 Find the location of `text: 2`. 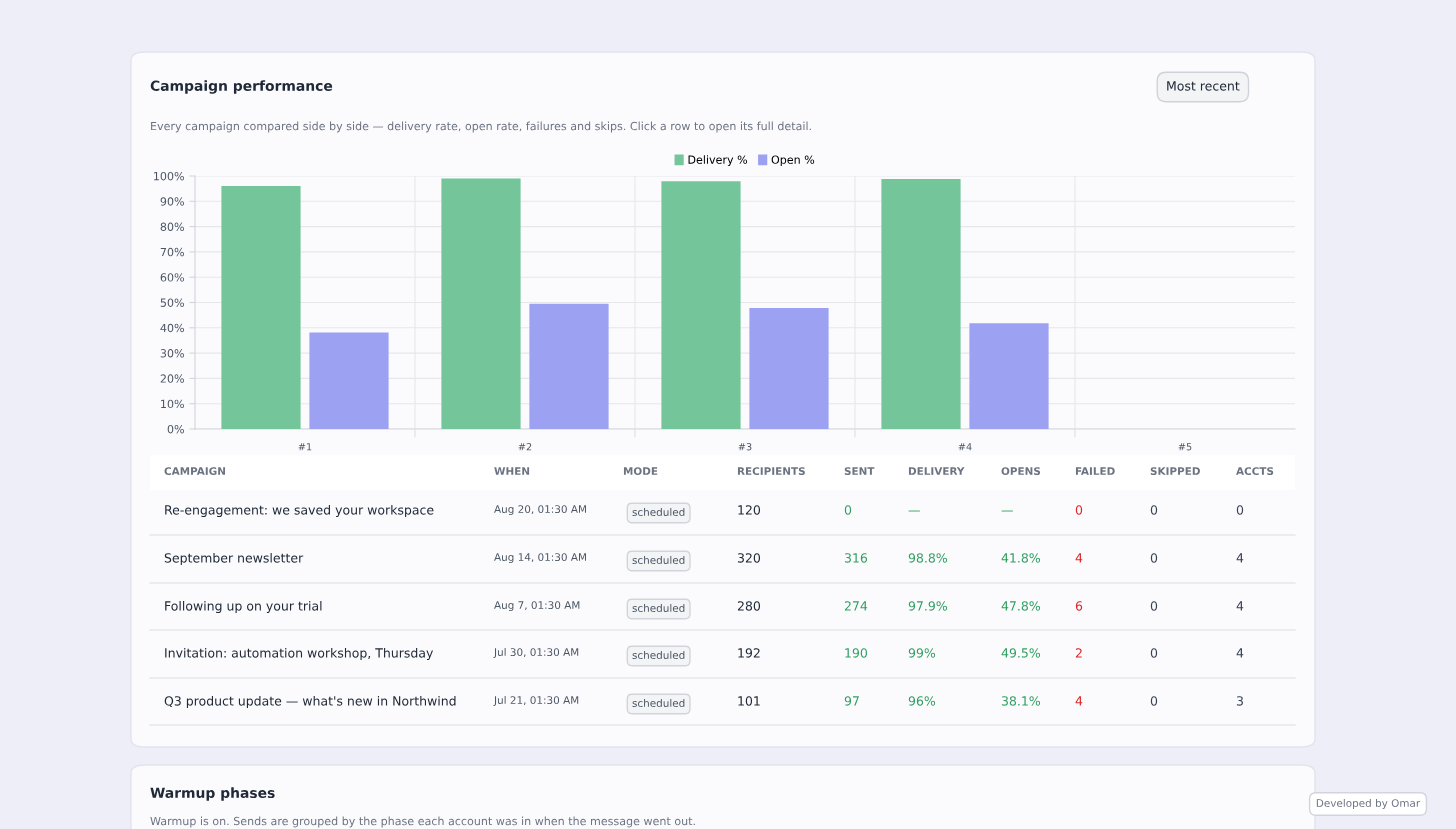

text: 2 is located at coordinates (1078, 653).